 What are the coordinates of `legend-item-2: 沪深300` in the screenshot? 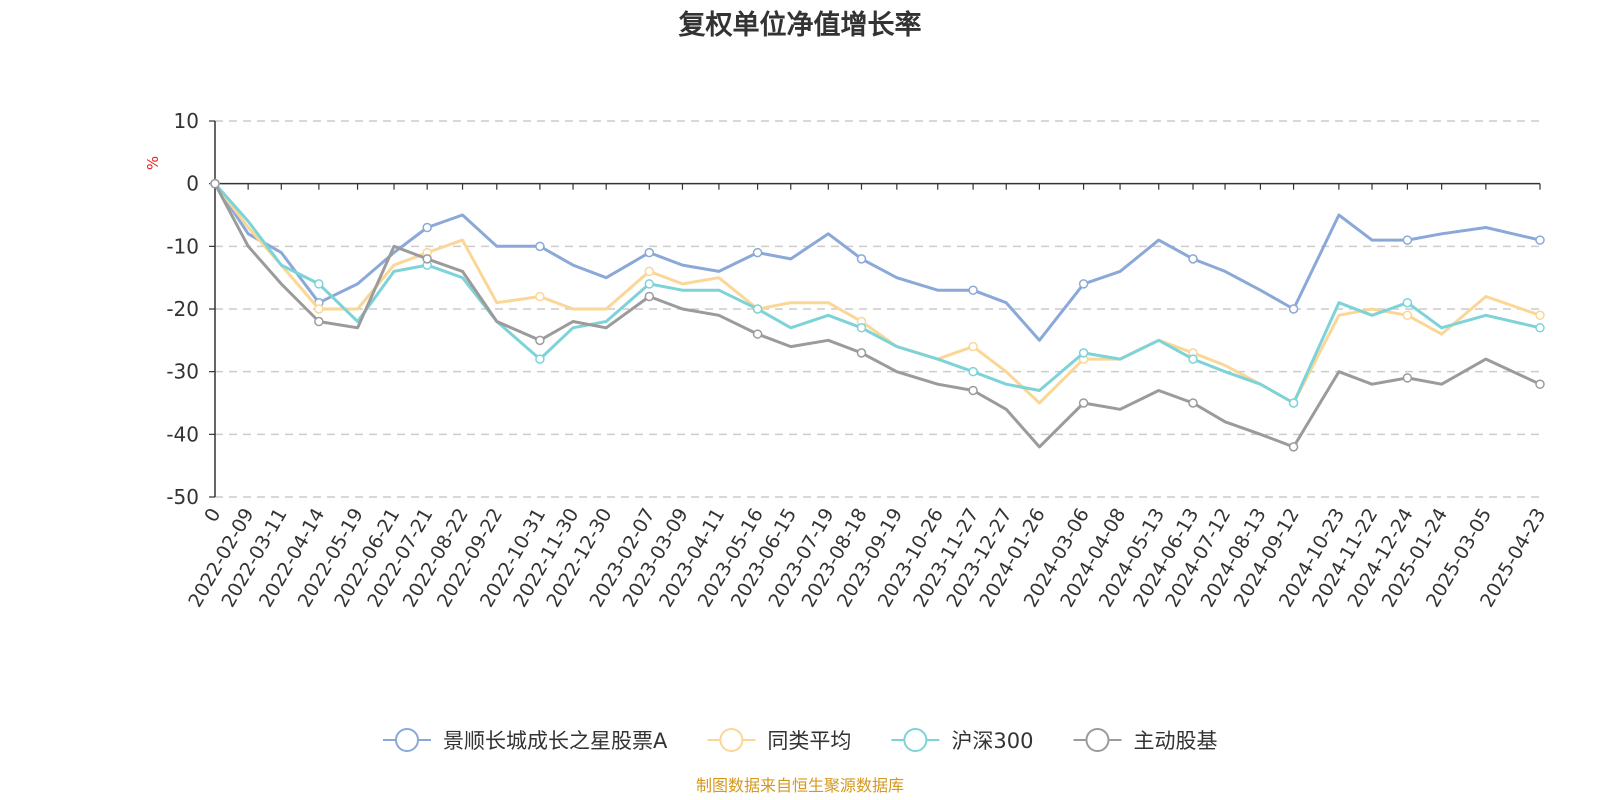 It's located at (962, 740).